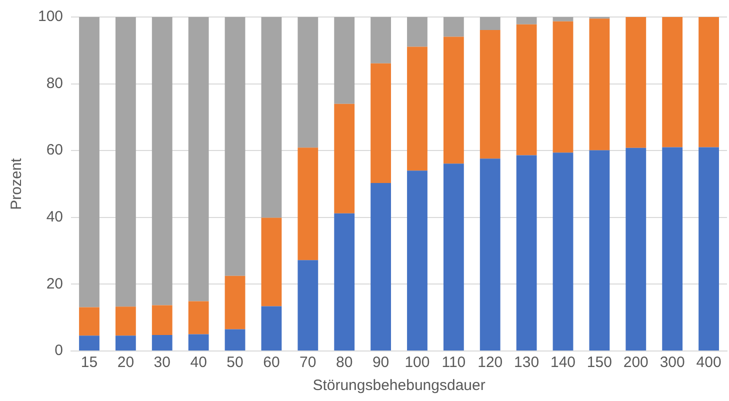  I want to click on x-tick-label: 150, so click(599, 363).